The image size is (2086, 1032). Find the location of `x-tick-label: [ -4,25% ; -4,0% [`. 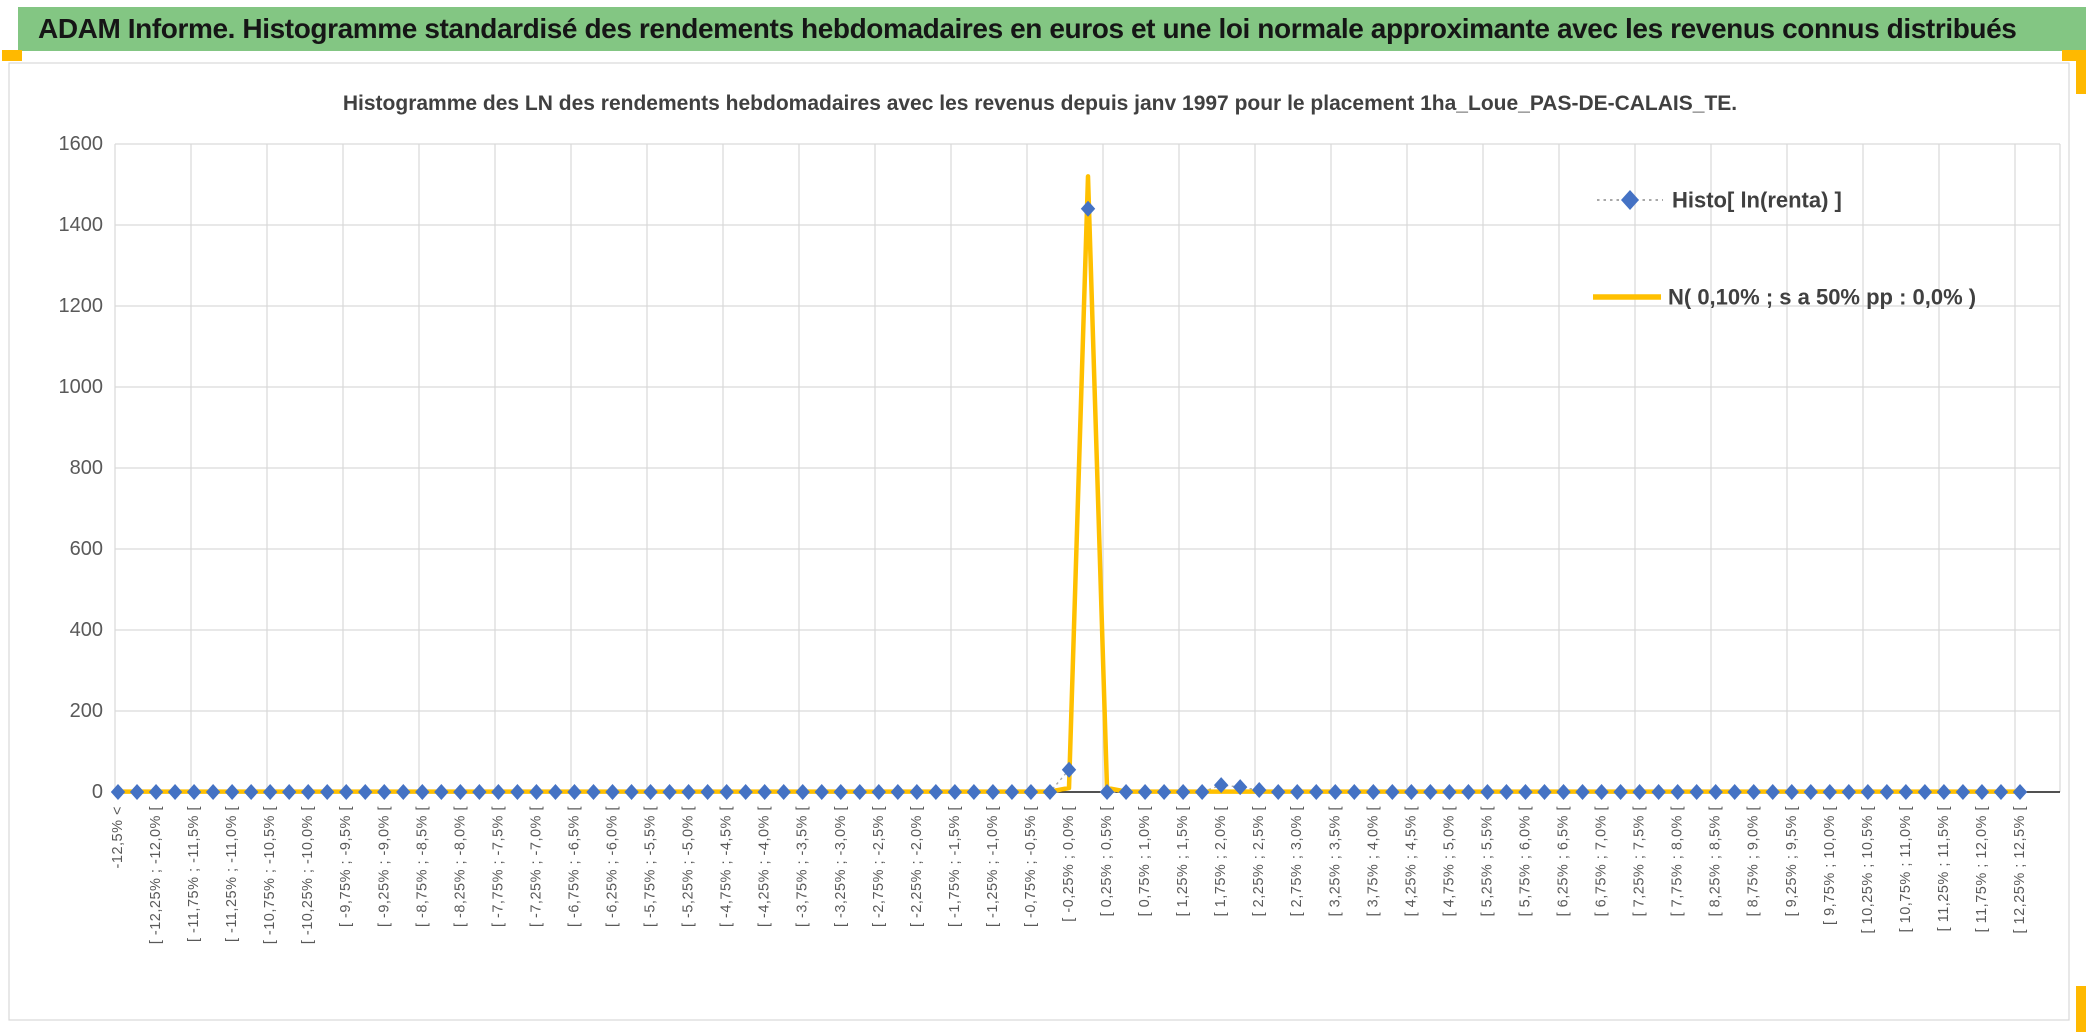

x-tick-label: [ -4,25% ; -4,0% [ is located at coordinates (765, 866).